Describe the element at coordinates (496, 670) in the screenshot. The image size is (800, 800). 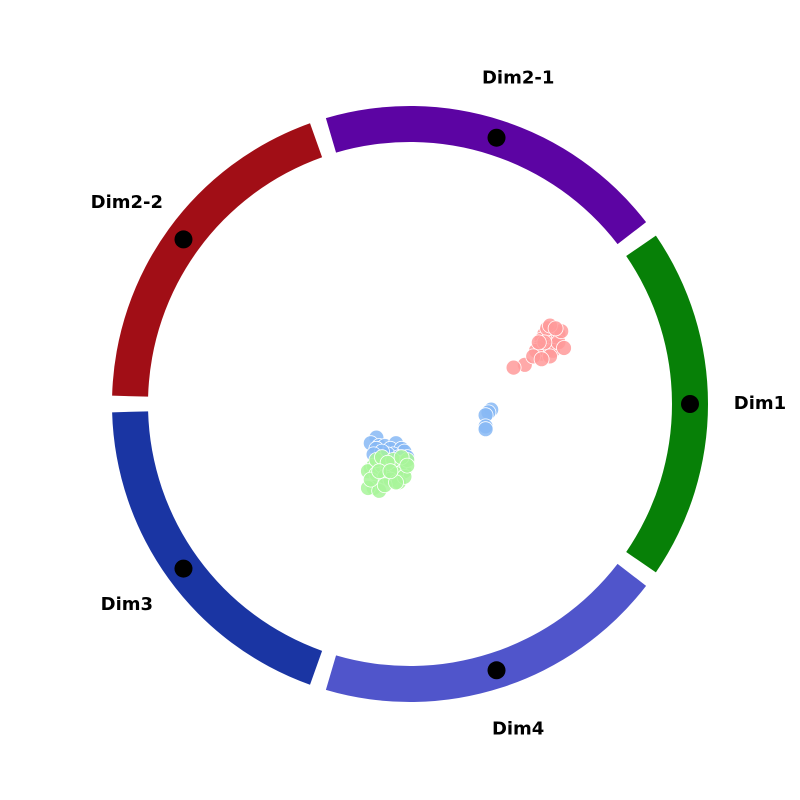
I see `anchor-dot-dim4` at that location.